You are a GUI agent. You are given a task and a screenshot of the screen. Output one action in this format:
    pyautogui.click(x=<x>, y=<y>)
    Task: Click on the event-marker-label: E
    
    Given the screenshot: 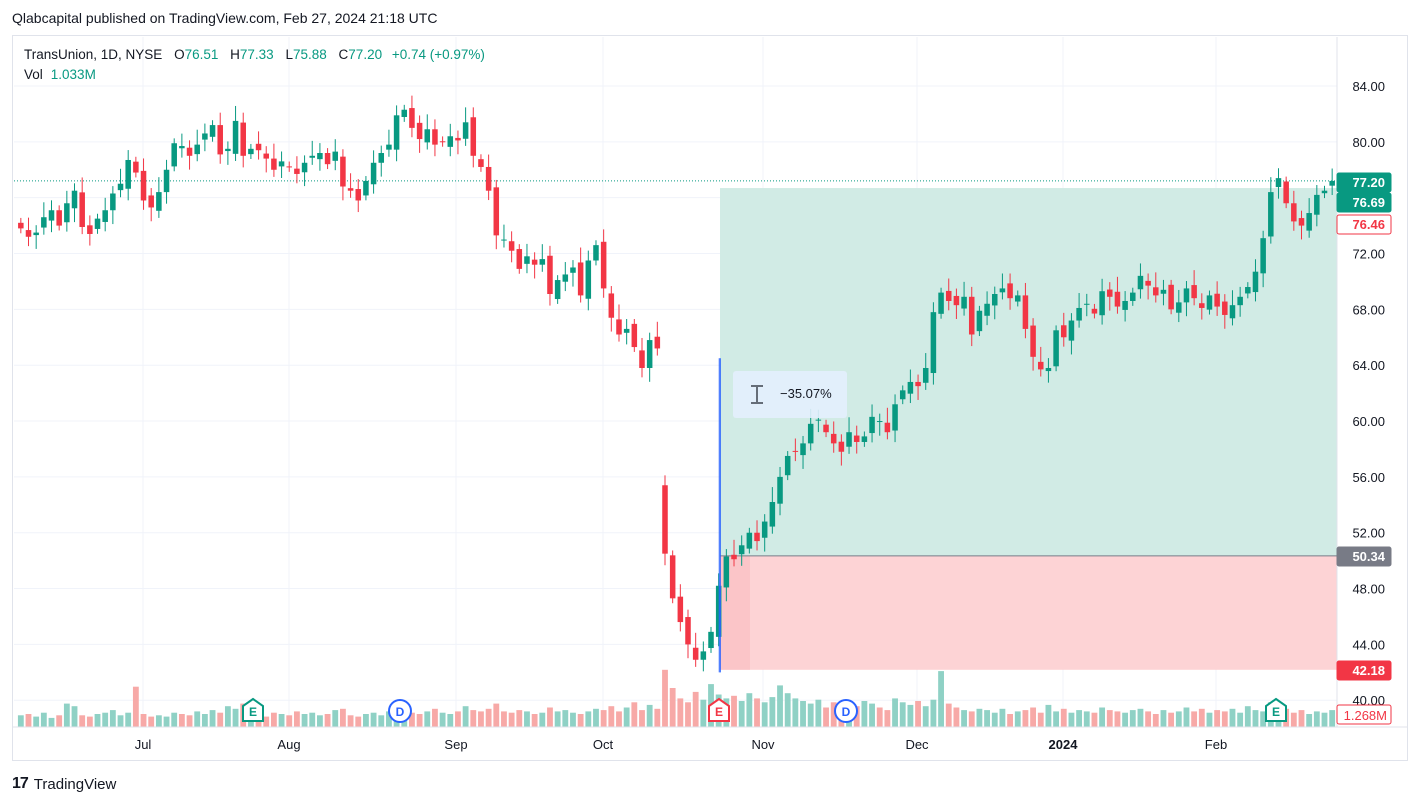 What is the action you would take?
    pyautogui.click(x=253, y=712)
    